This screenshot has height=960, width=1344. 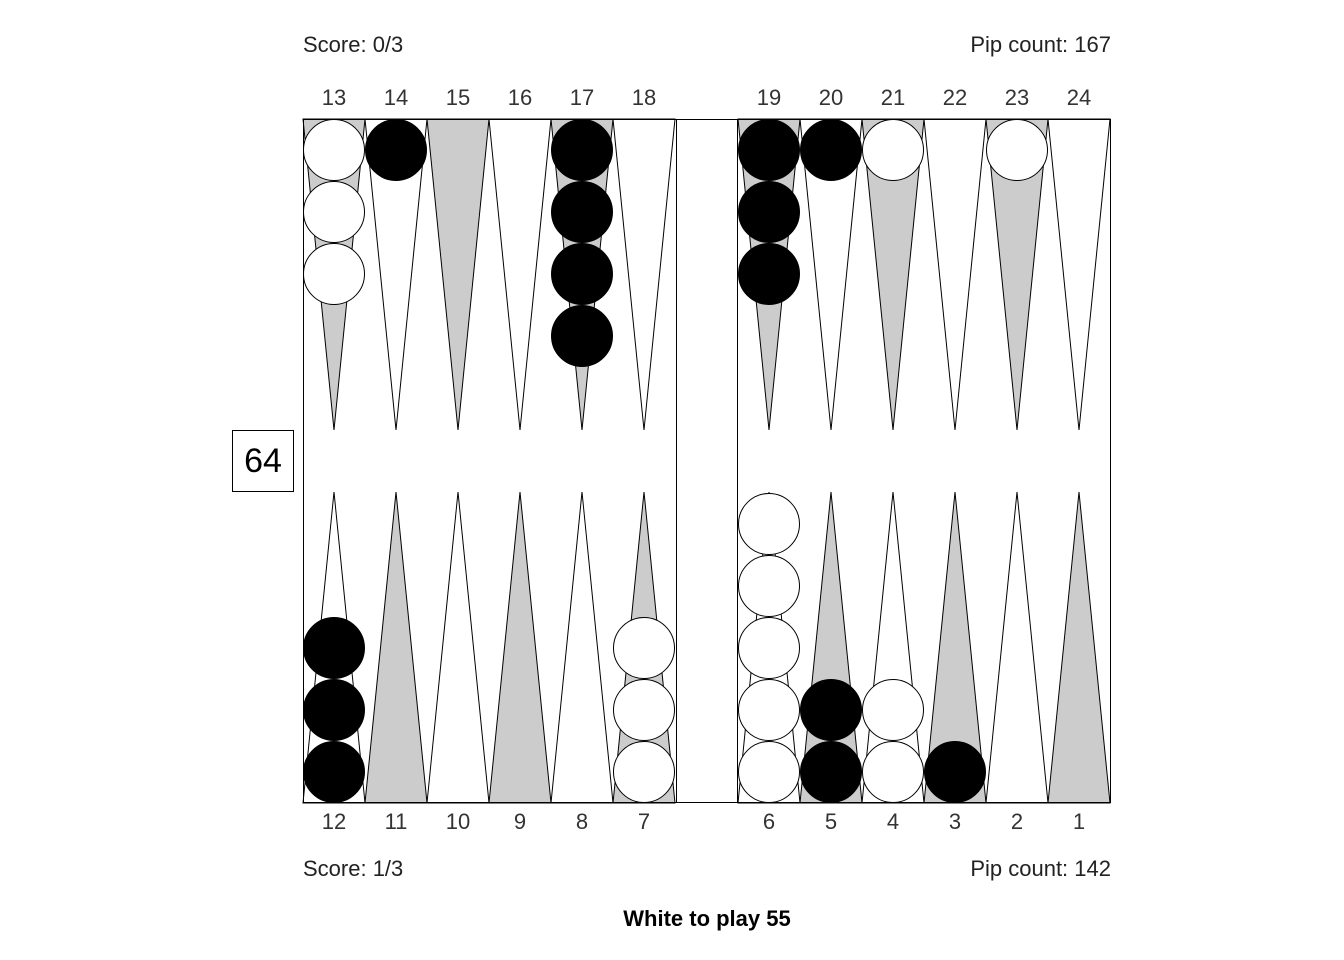 I want to click on doubling-cube: 64, so click(x=263, y=461).